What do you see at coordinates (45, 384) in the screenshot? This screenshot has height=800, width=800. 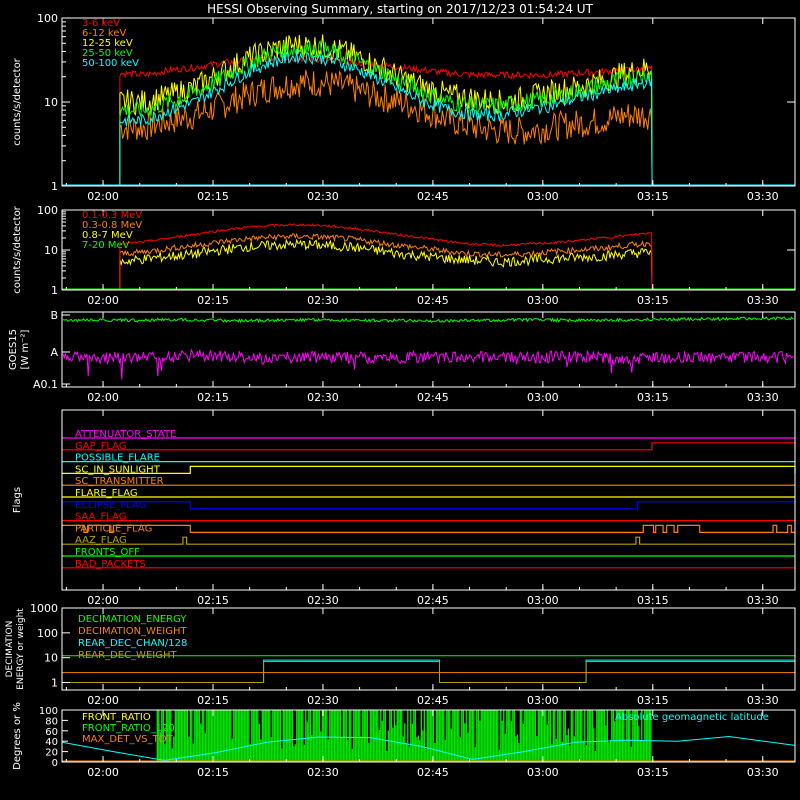 I see `y-tick-label: A0.1` at bounding box center [45, 384].